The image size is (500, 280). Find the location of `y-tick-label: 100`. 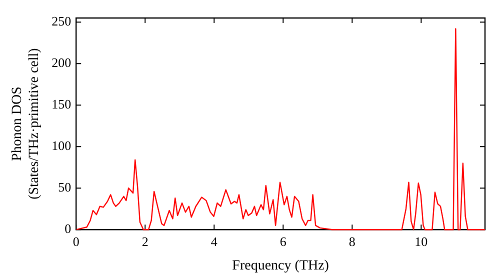

y-tick-label: 100 is located at coordinates (62, 146).